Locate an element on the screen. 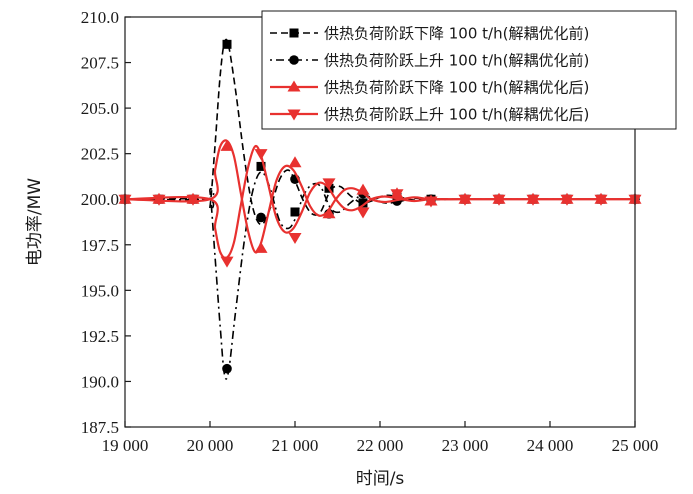 The width and height of the screenshot is (693, 494). y-tick-label: 202.5 is located at coordinates (100, 154).